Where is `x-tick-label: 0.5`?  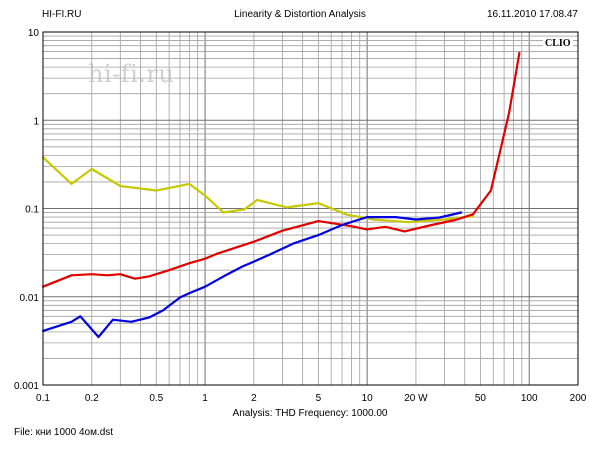 x-tick-label: 0.5 is located at coordinates (156, 398).